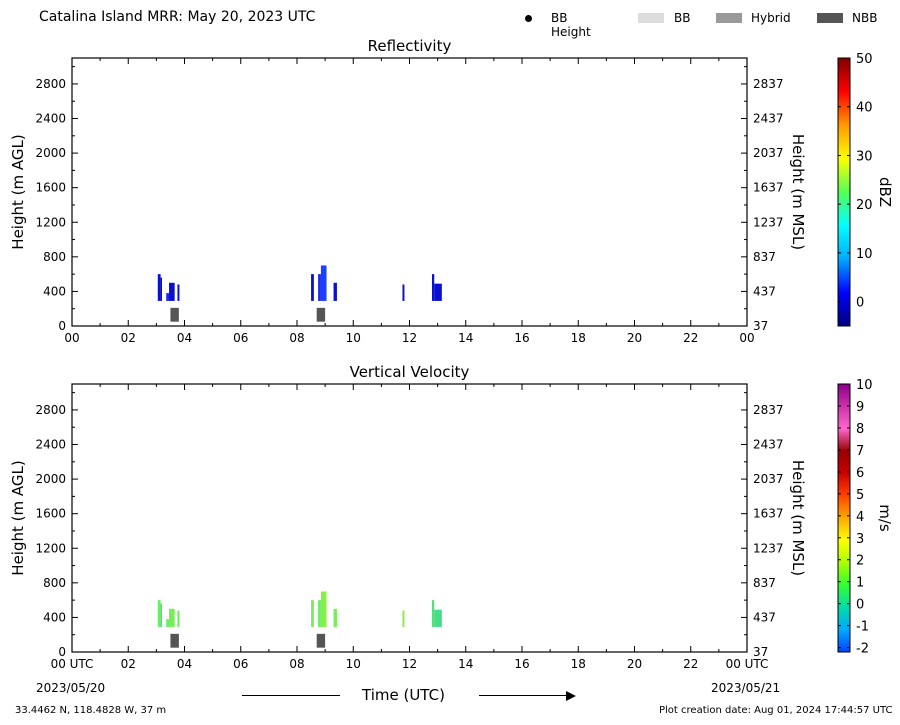 The height and width of the screenshot is (725, 900). What do you see at coordinates (651, 18) in the screenshot?
I see `bb-swatch-icon` at bounding box center [651, 18].